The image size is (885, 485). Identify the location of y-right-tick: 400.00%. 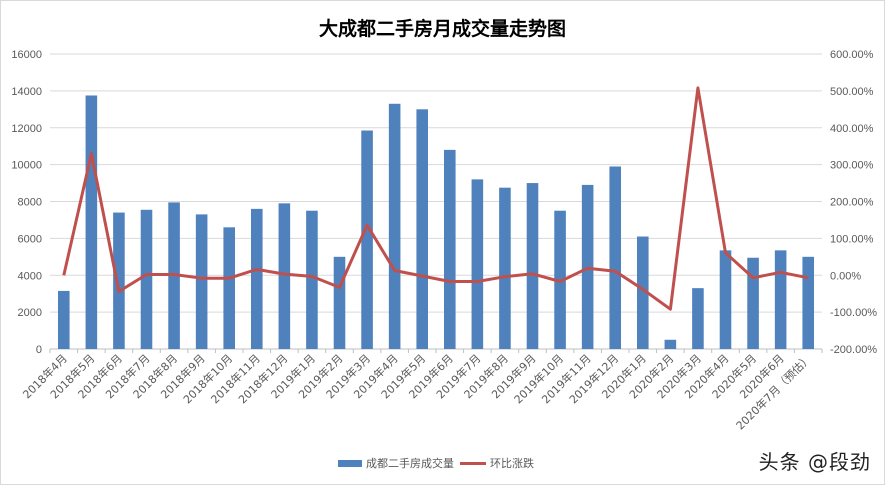
(852, 129).